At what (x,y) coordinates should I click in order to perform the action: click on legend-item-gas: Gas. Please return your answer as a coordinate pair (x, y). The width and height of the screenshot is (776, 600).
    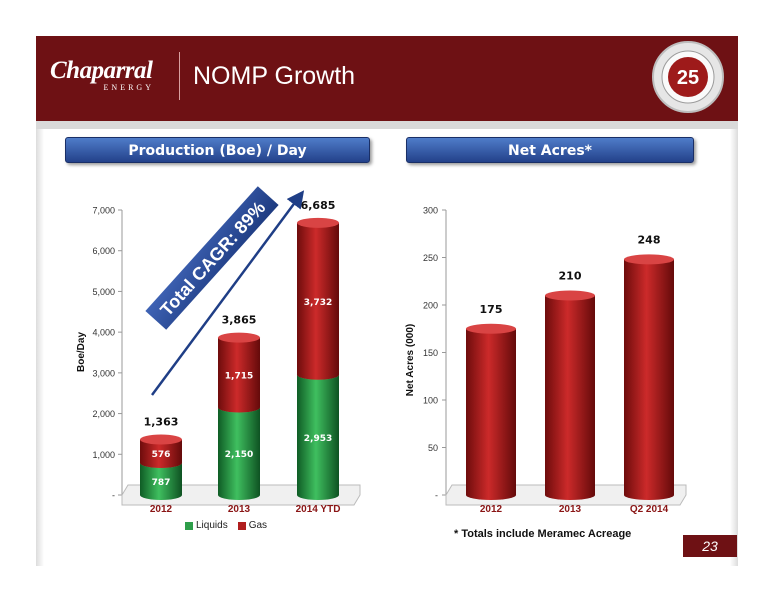
    Looking at the image, I should click on (252, 525).